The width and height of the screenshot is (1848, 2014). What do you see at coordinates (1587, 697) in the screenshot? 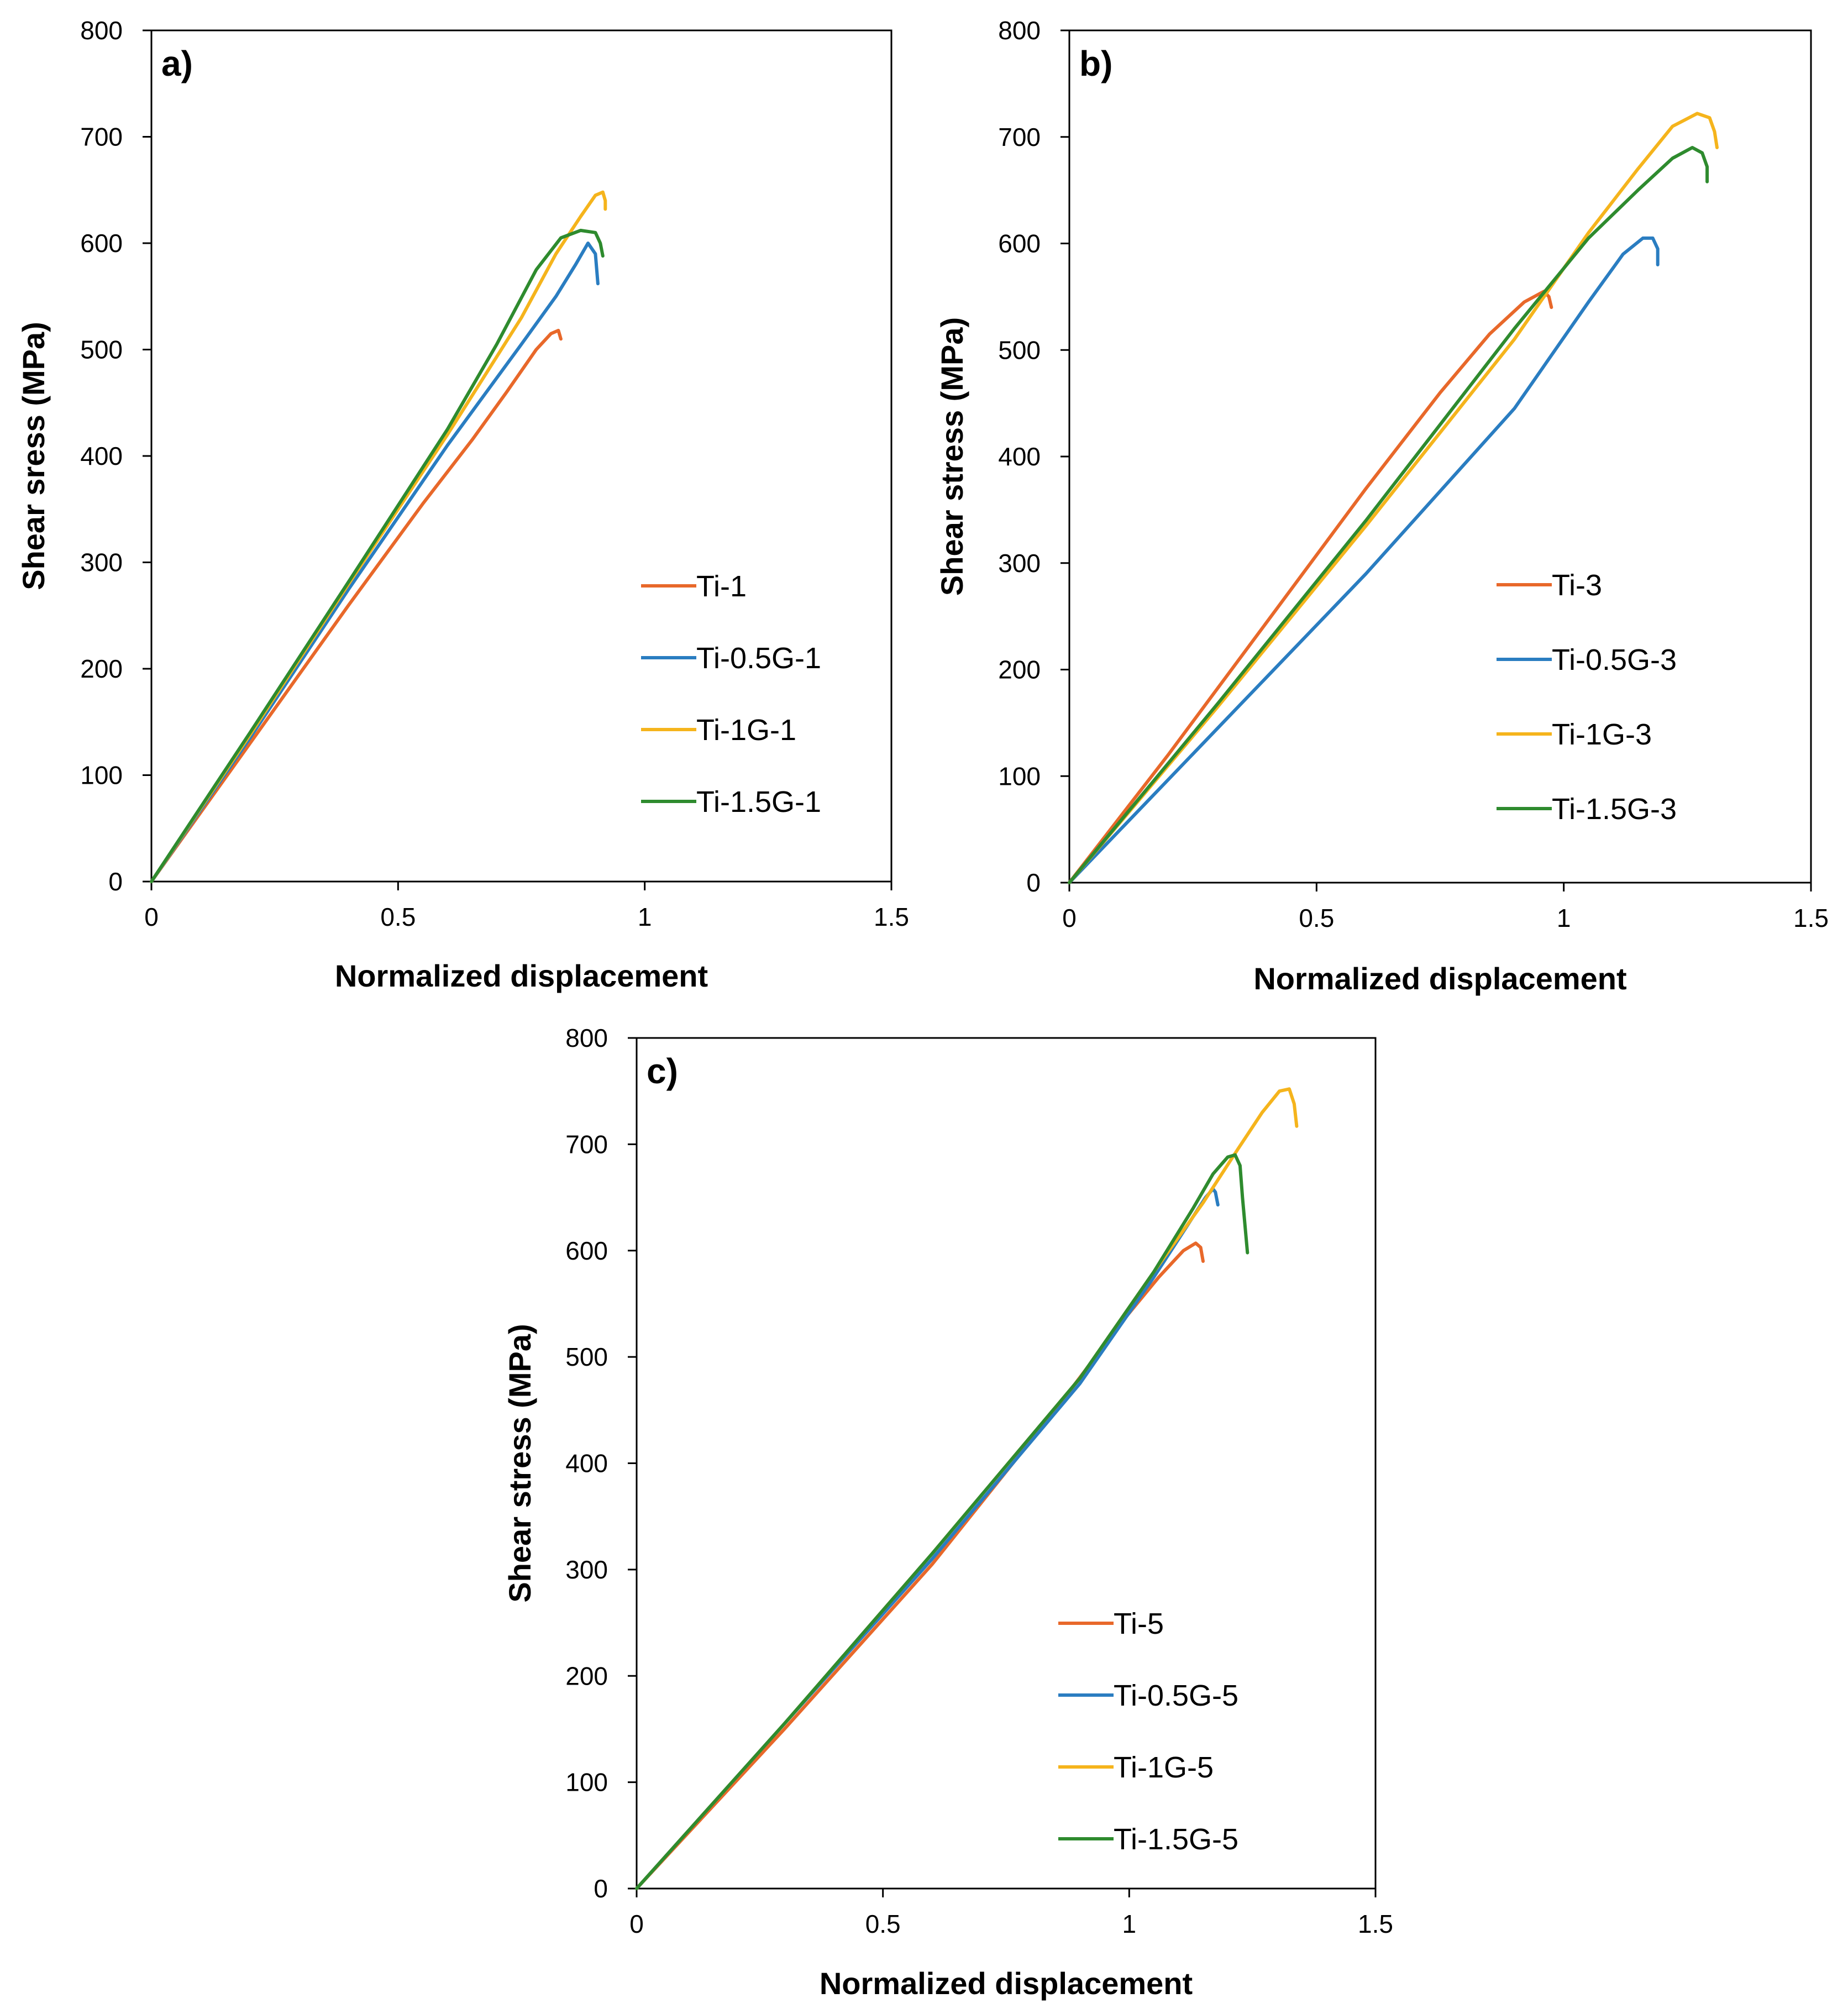
I see `legend: Ti-3 Ti-0.5G-3 Ti-1G-3 Ti-1.5G-3` at bounding box center [1587, 697].